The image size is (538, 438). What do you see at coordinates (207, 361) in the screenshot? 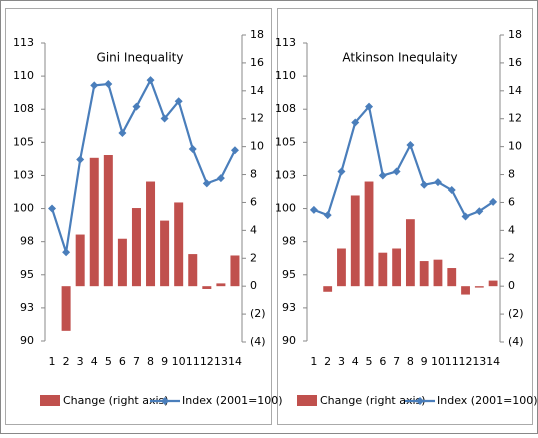
I see `x-tick-label: 12` at bounding box center [207, 361].